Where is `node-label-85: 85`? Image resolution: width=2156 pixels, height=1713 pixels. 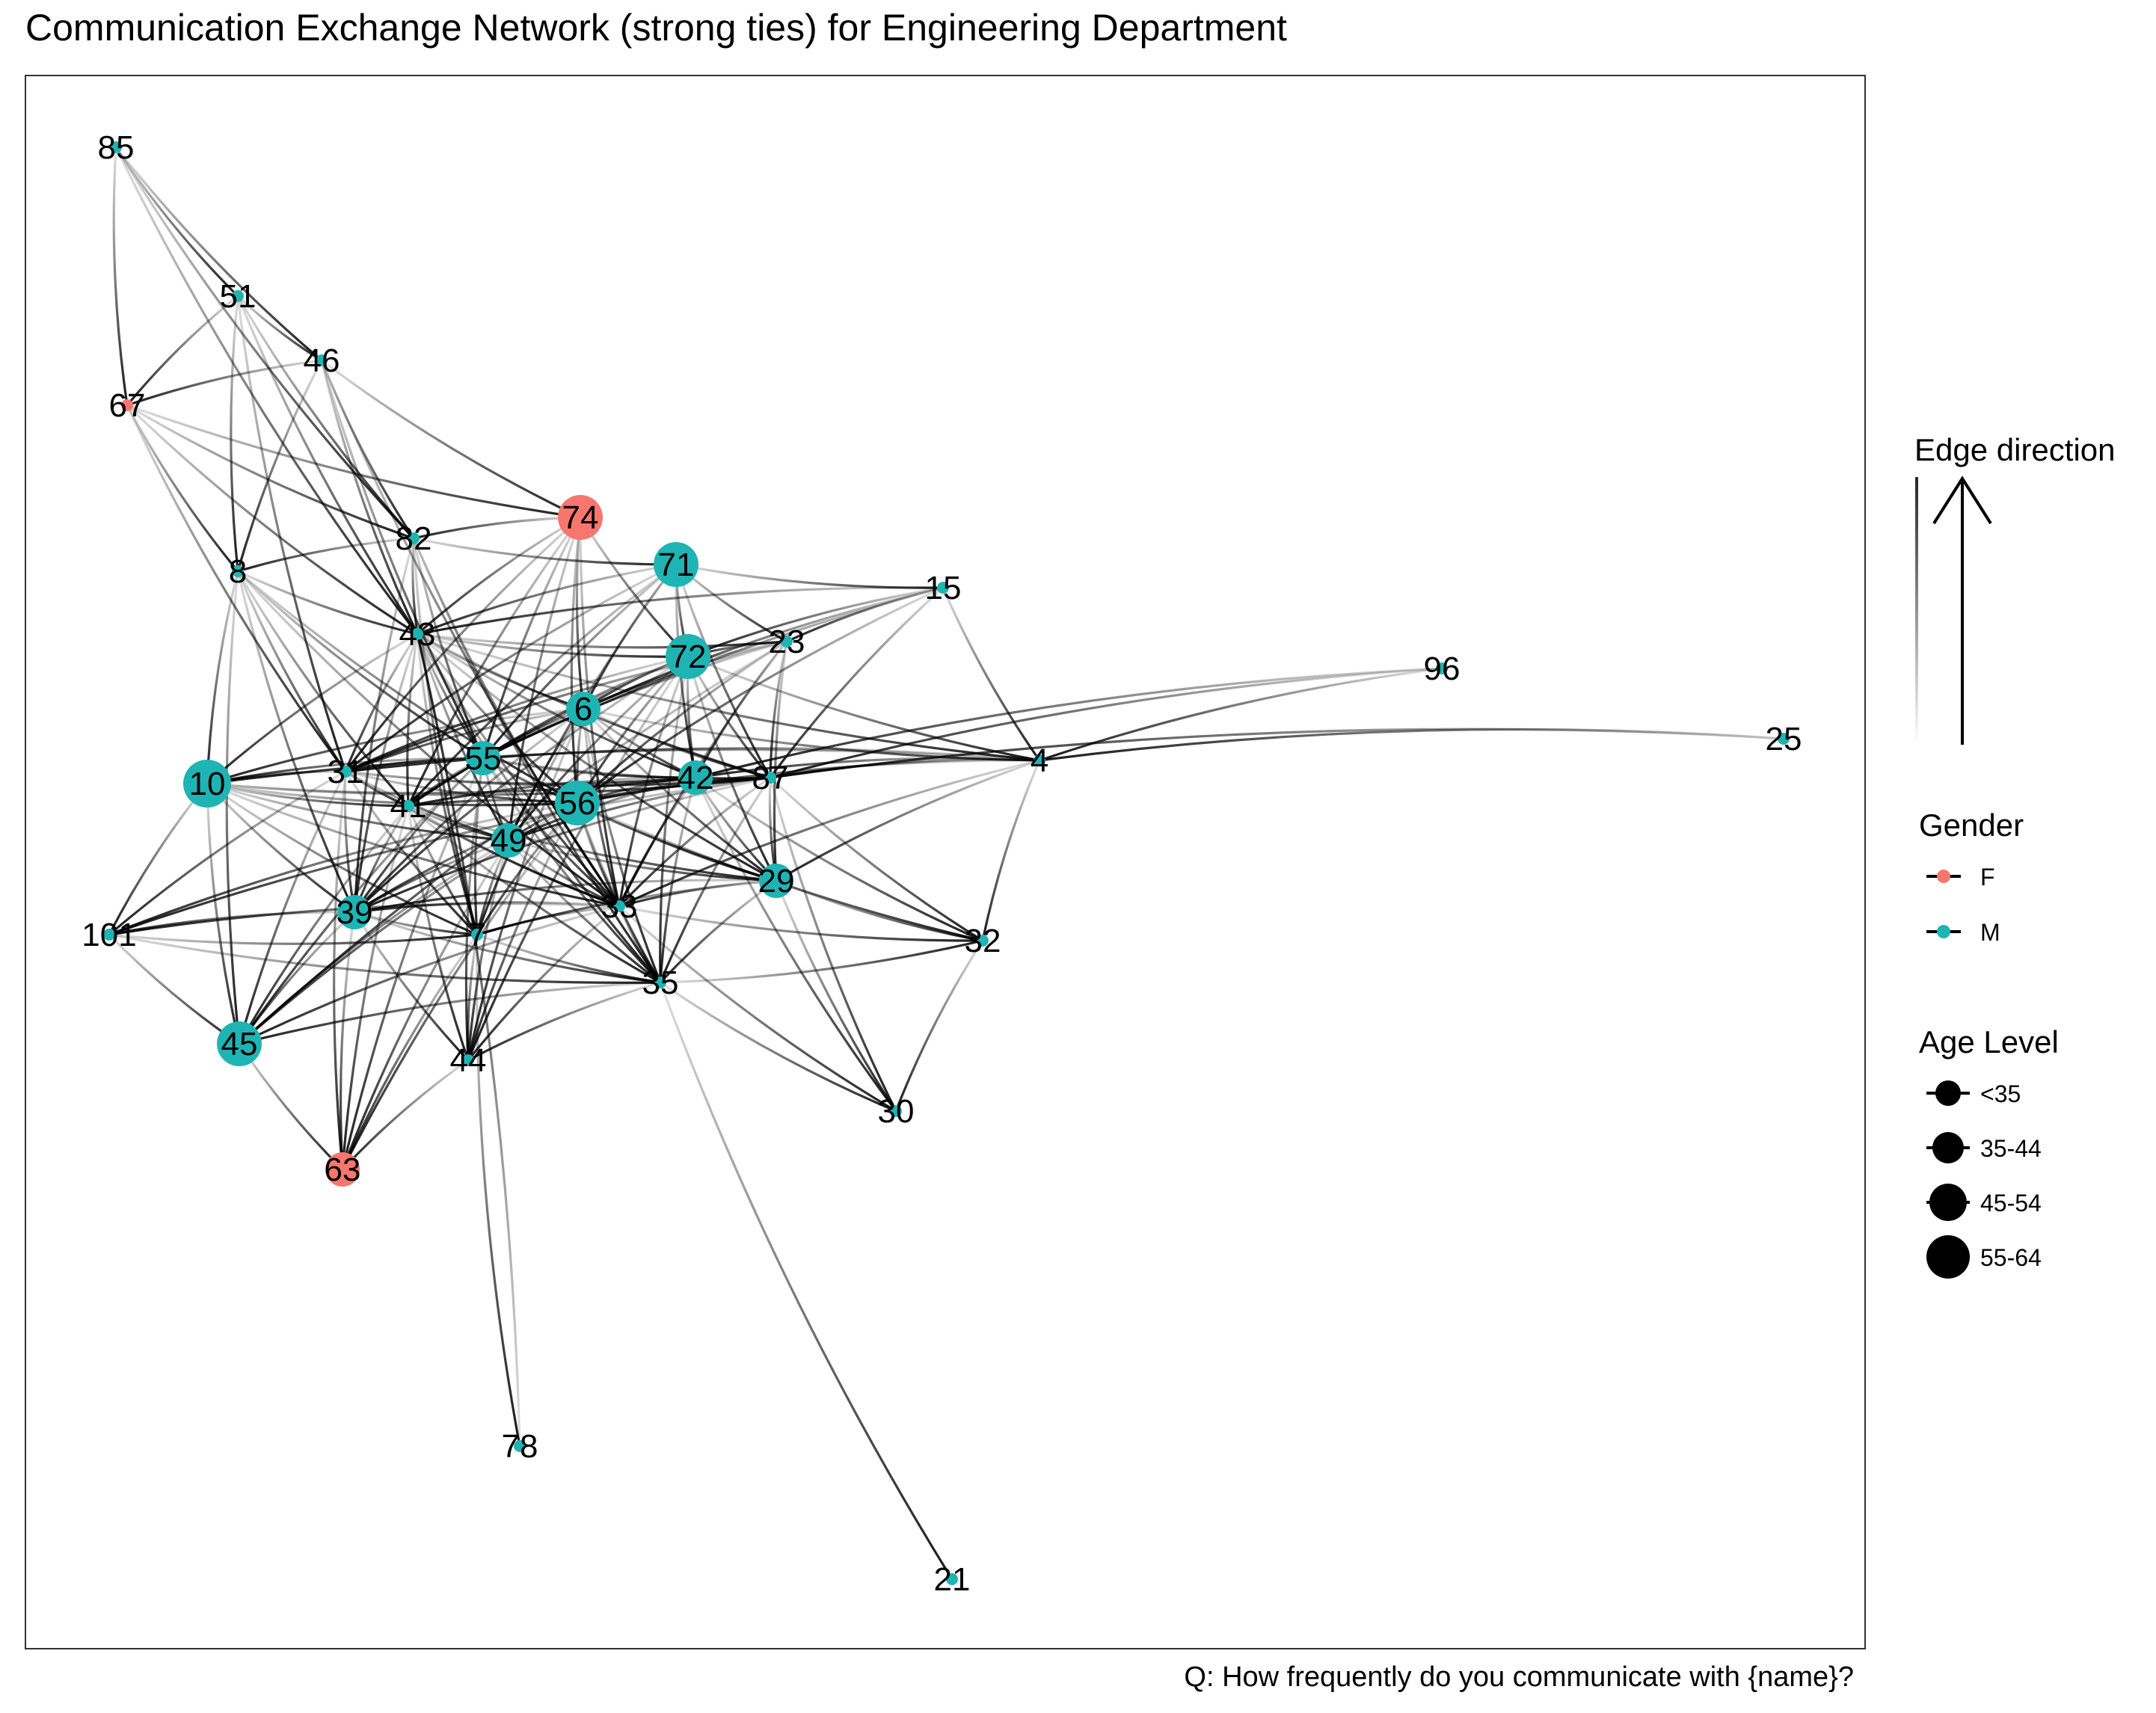
node-label-85: 85 is located at coordinates (116, 147).